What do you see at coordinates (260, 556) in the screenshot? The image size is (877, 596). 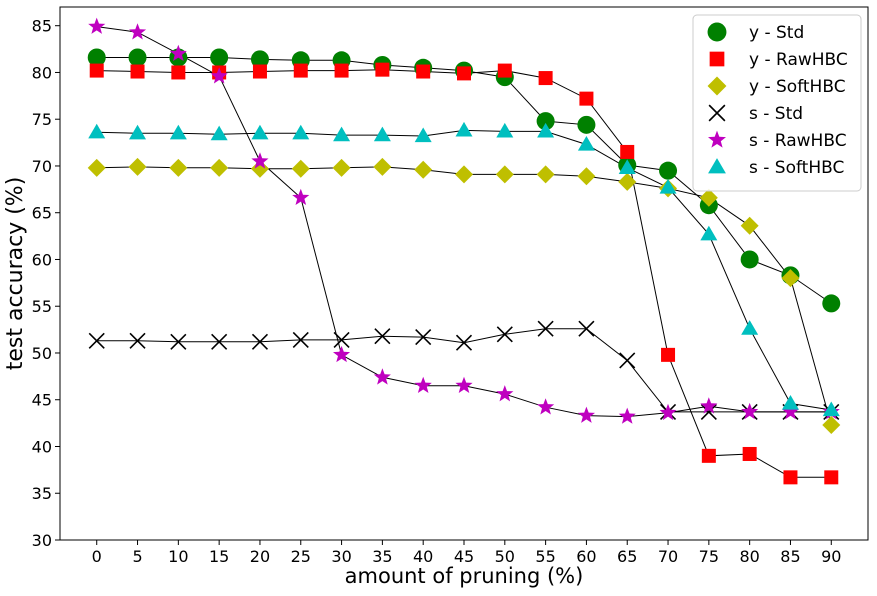 I see `x-tick-label: 20` at bounding box center [260, 556].